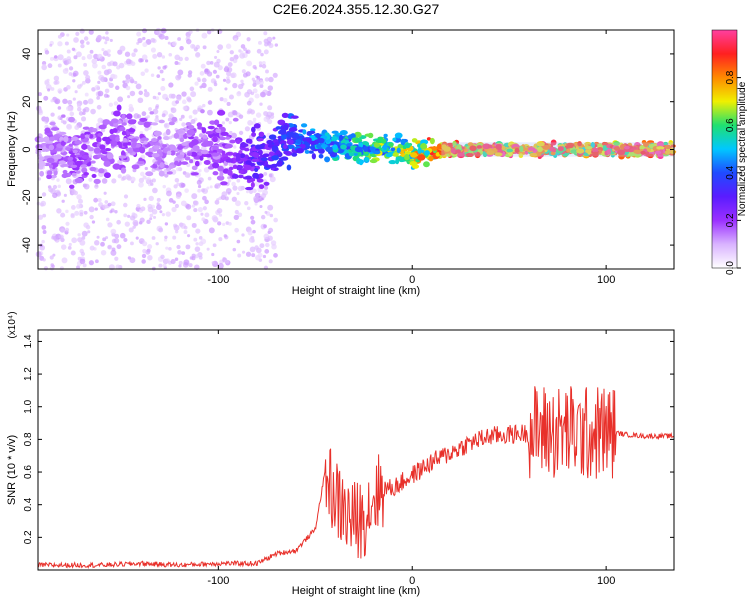 Image resolution: width=750 pixels, height=605 pixels. What do you see at coordinates (606, 581) in the screenshot?
I see `snr-xtick-label: 100` at bounding box center [606, 581].